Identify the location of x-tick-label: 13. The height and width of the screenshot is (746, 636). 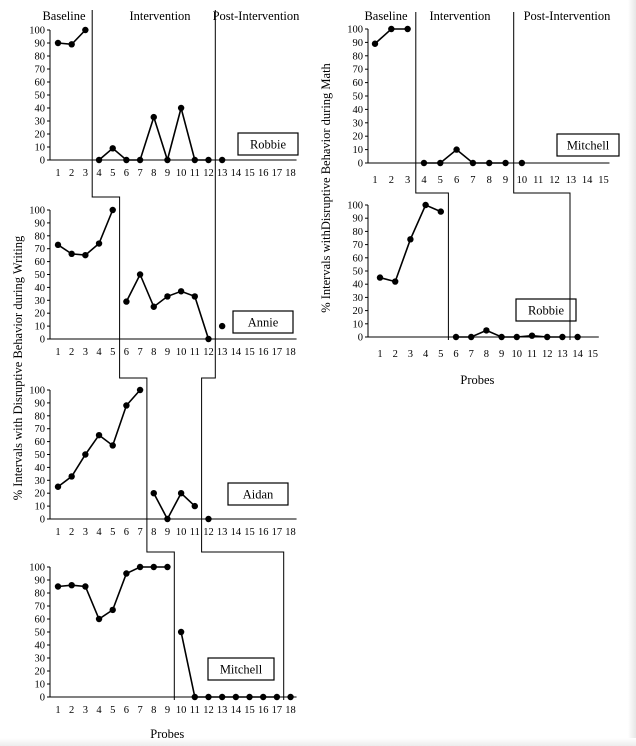
(222, 532).